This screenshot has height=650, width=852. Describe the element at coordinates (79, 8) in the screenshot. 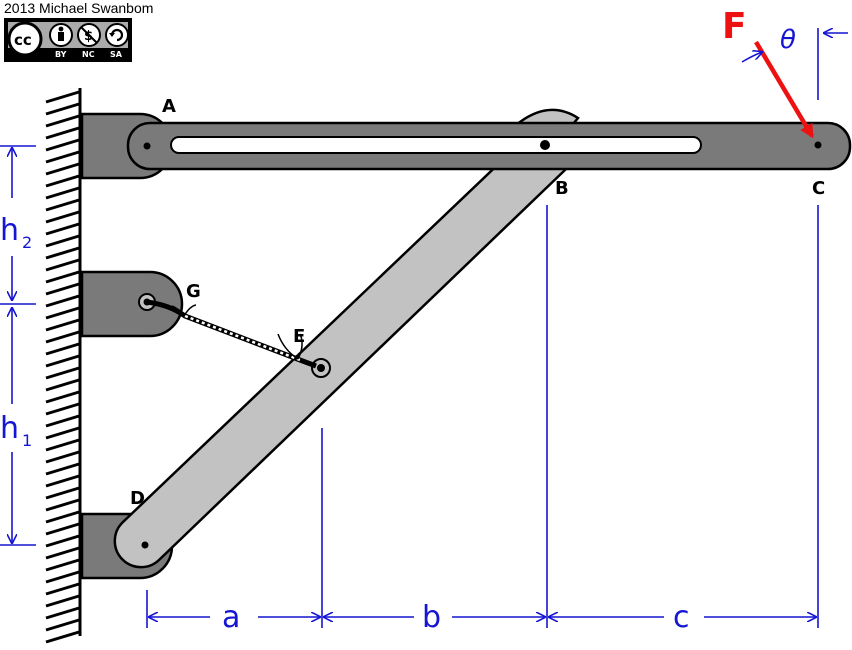

I see `credit-text: 2013 Michael Swanbom` at that location.